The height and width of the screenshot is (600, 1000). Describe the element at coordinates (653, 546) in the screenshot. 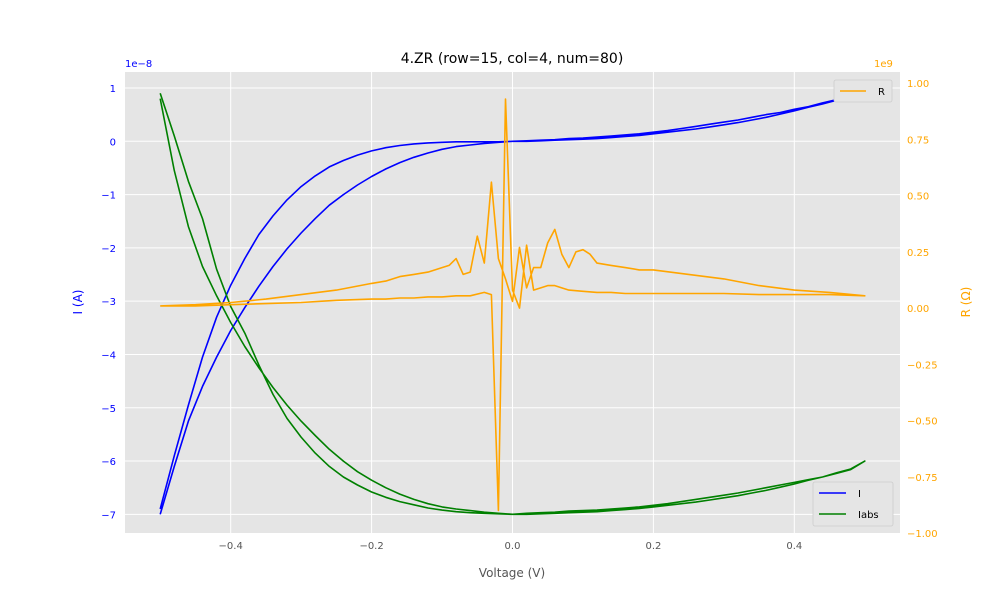

I see `x-tick-label: 0.2` at that location.